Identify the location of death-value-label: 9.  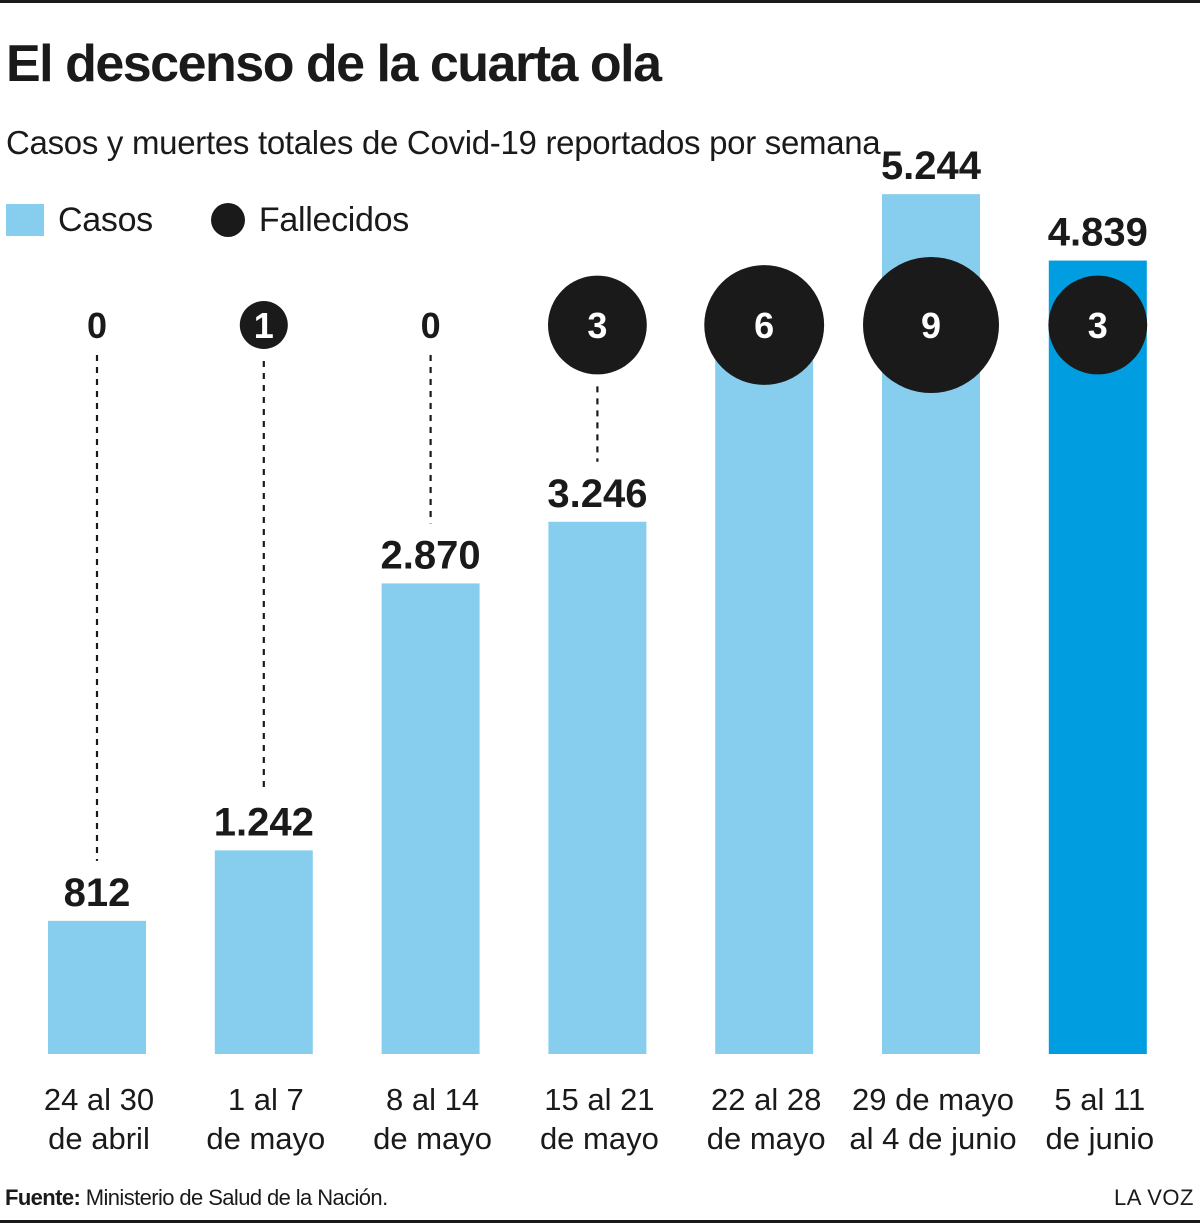
(931, 325).